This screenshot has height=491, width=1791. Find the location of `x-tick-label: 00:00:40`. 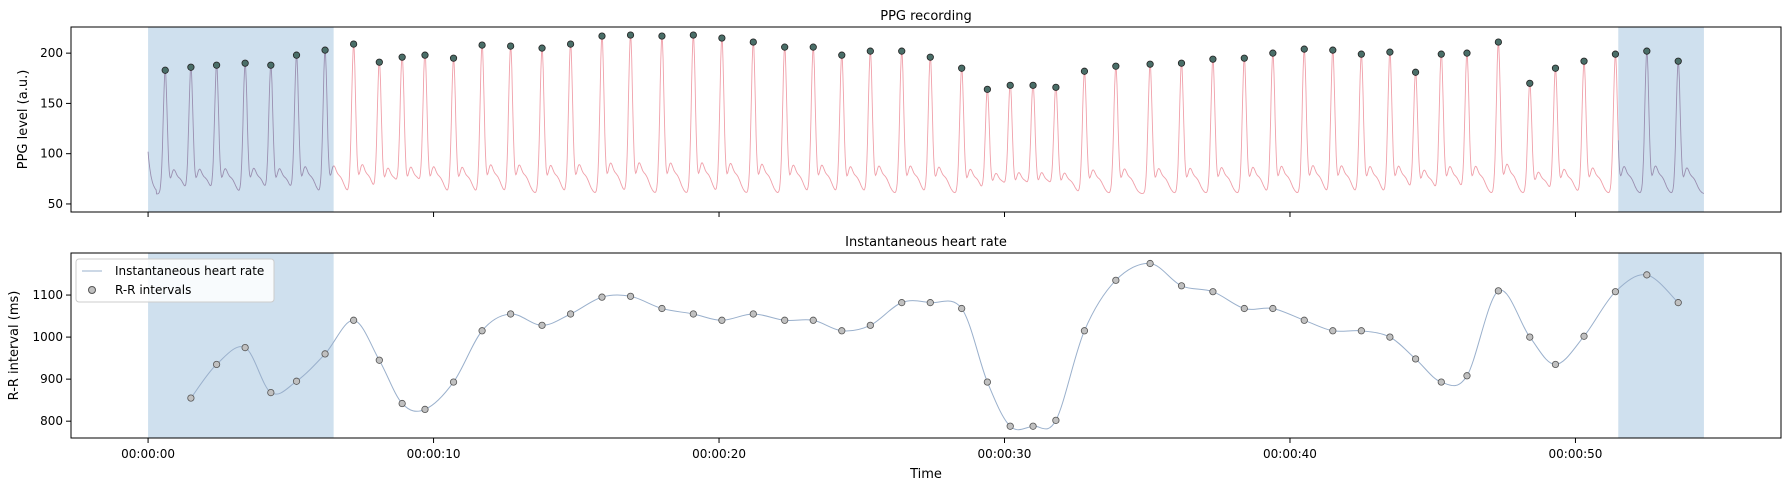

x-tick-label: 00:00:40 is located at coordinates (1290, 454).